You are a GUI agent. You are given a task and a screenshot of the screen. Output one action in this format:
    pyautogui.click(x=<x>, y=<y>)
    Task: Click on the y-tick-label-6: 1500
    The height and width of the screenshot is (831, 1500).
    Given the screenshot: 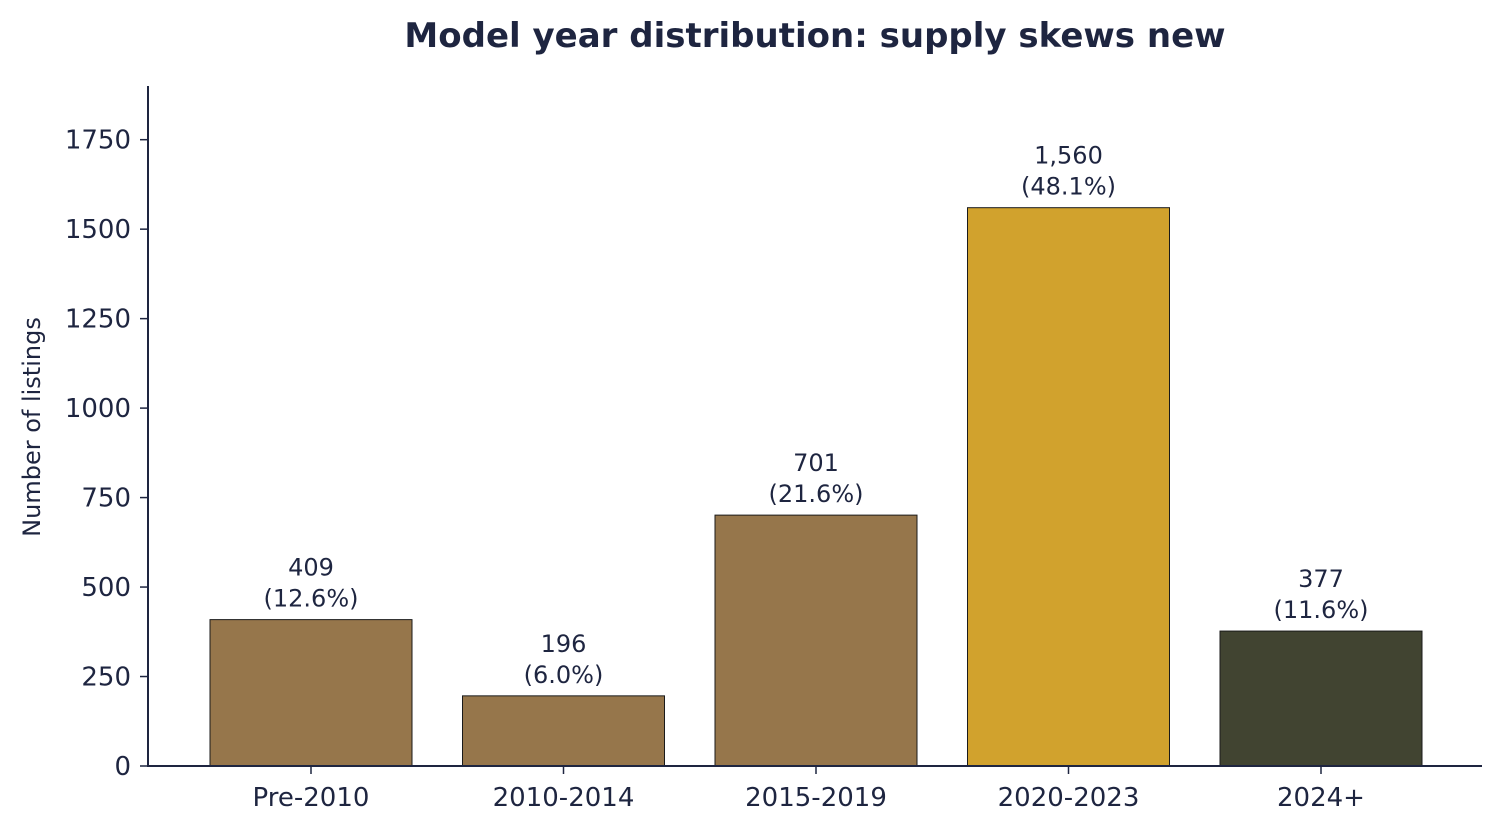 What is the action you would take?
    pyautogui.click(x=98, y=230)
    